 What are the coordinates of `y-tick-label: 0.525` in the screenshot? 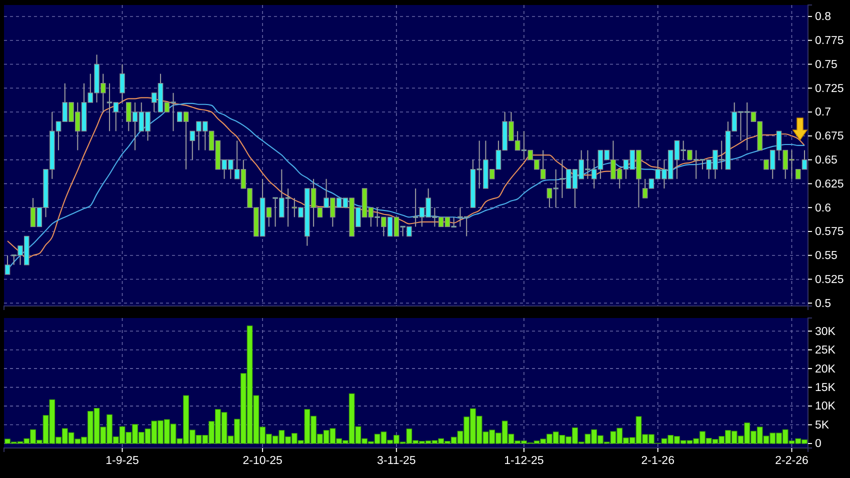 It's located at (829, 280).